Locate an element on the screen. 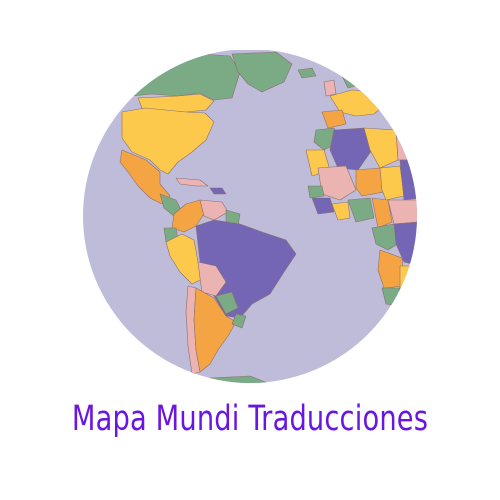 Image resolution: width=500 pixels, height=500 pixels. central-africa-region is located at coordinates (402, 212).